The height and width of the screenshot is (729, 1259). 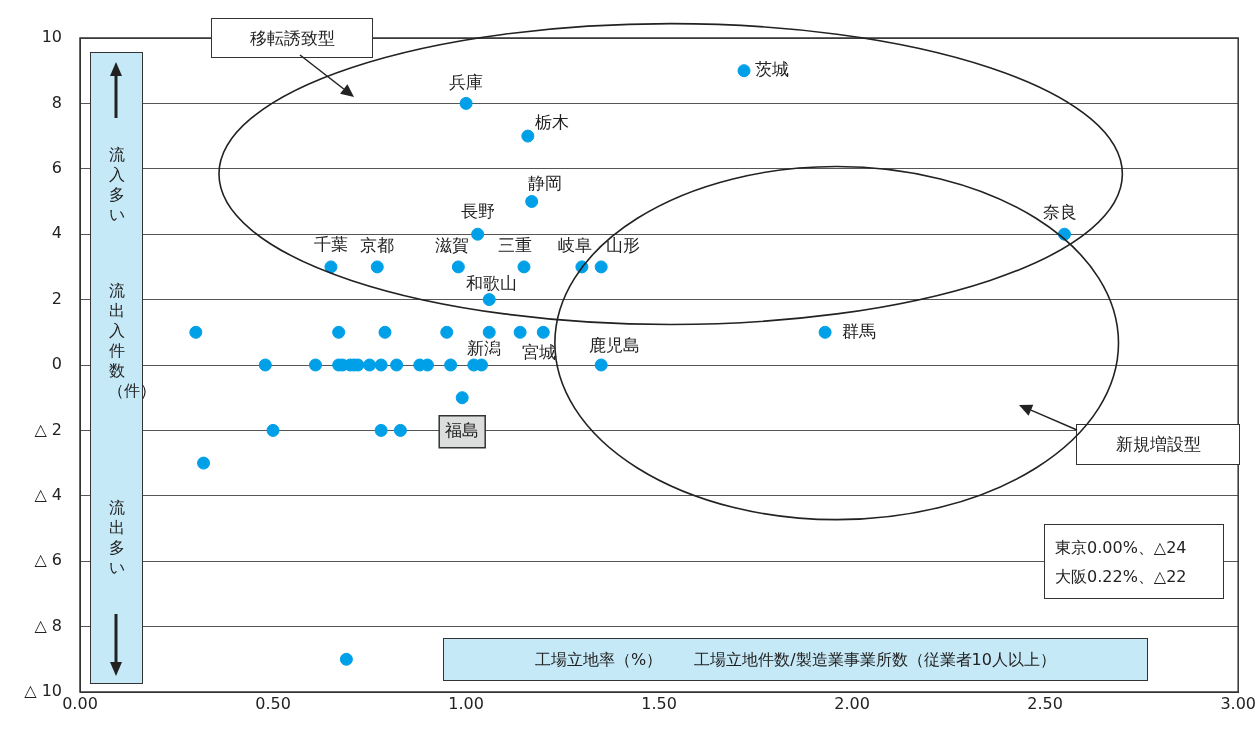 What do you see at coordinates (852, 703) in the screenshot?
I see `x-tick-label: 2.00` at bounding box center [852, 703].